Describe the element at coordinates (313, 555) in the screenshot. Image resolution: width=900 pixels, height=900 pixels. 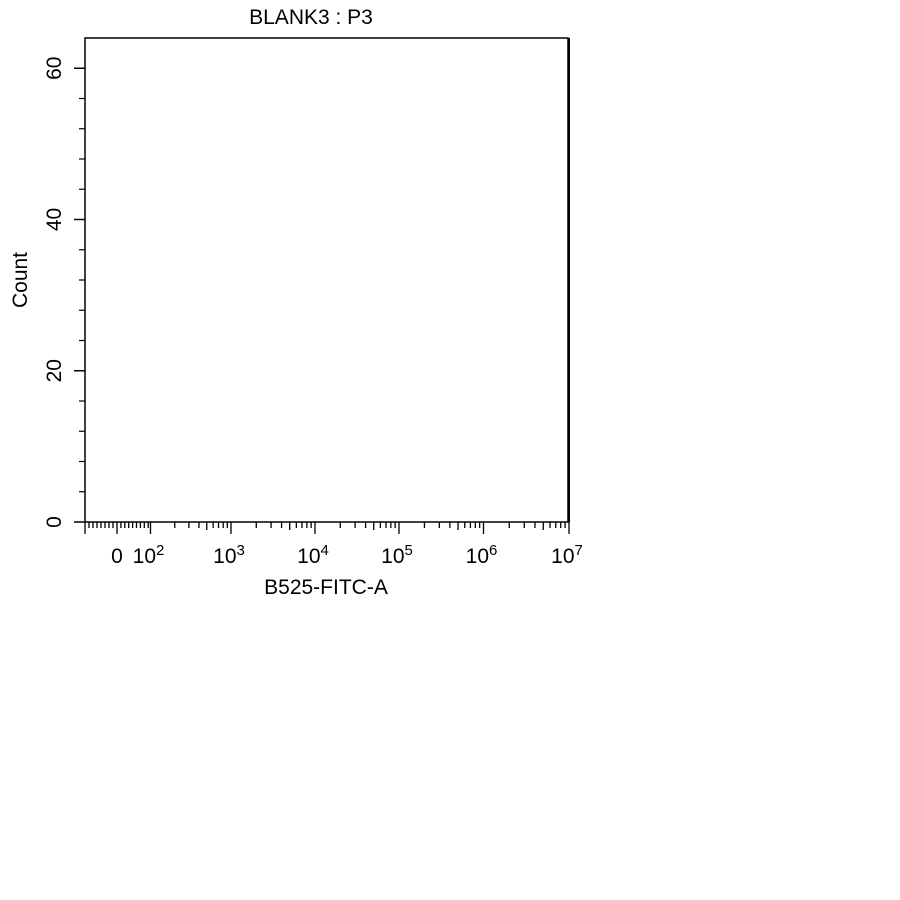
I see `x-tick-label: 10⁴` at that location.